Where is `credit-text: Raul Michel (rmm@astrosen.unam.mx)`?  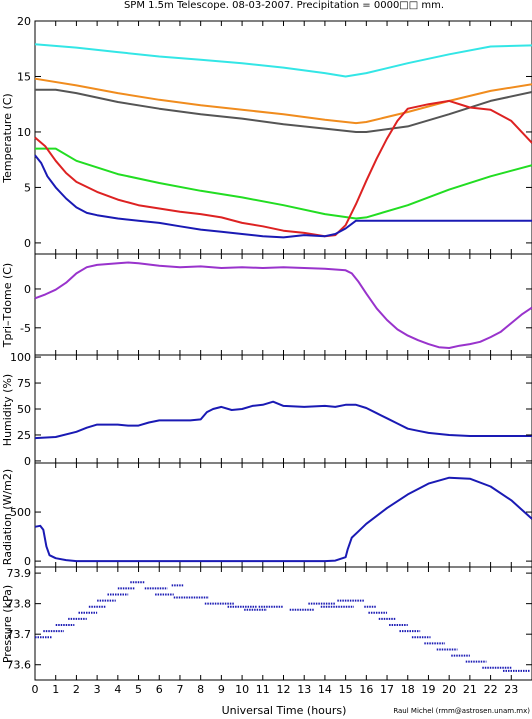
credit-text: Raul Michel (rmm@astrosen.unam.mx) is located at coordinates (461, 711).